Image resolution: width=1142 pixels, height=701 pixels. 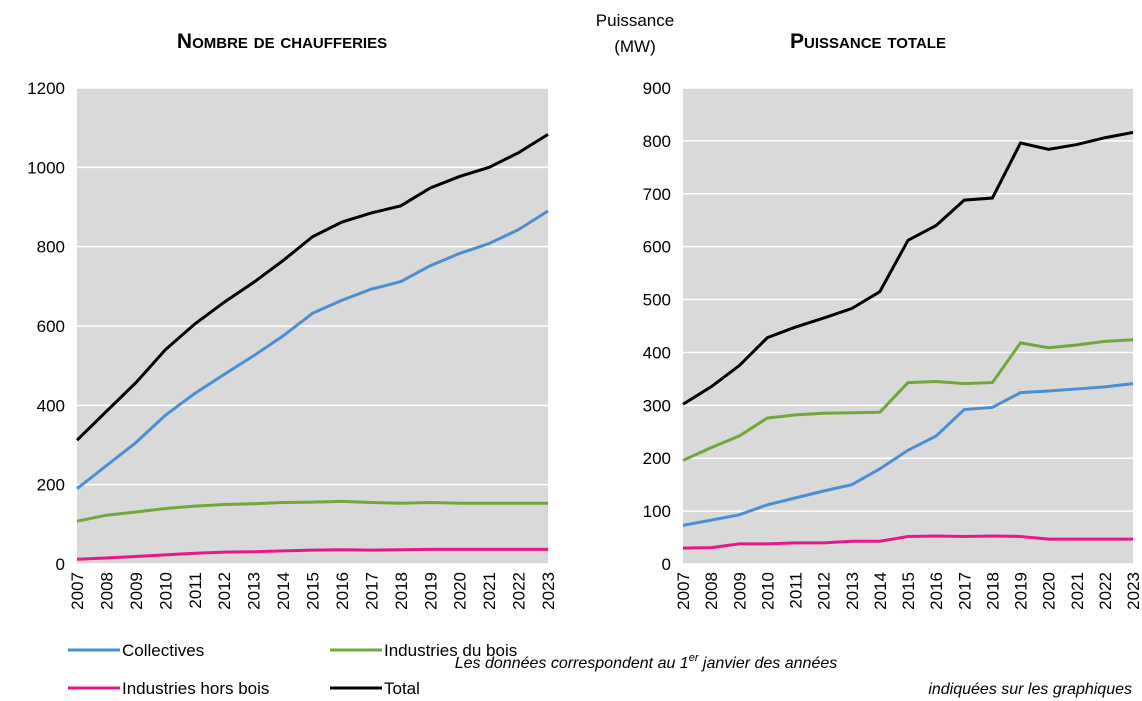 What do you see at coordinates (572, 663) in the screenshot?
I see `note-text: Les données correspondent au 1` at bounding box center [572, 663].